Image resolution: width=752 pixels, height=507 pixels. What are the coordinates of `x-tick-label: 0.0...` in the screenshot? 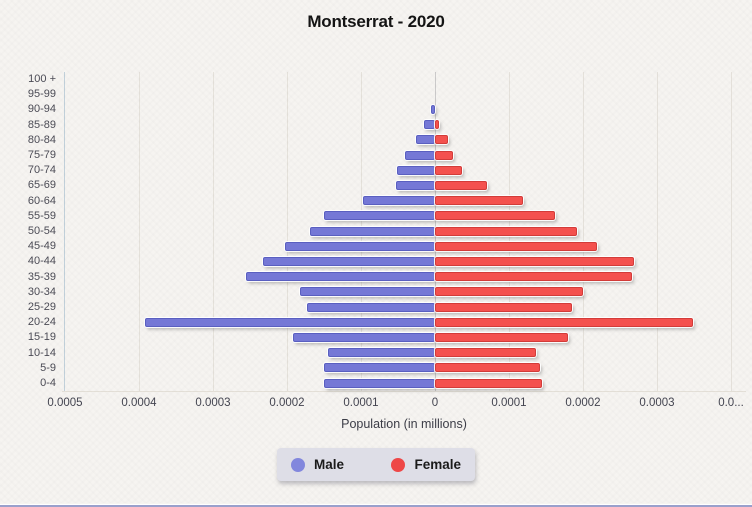 It's located at (731, 403).